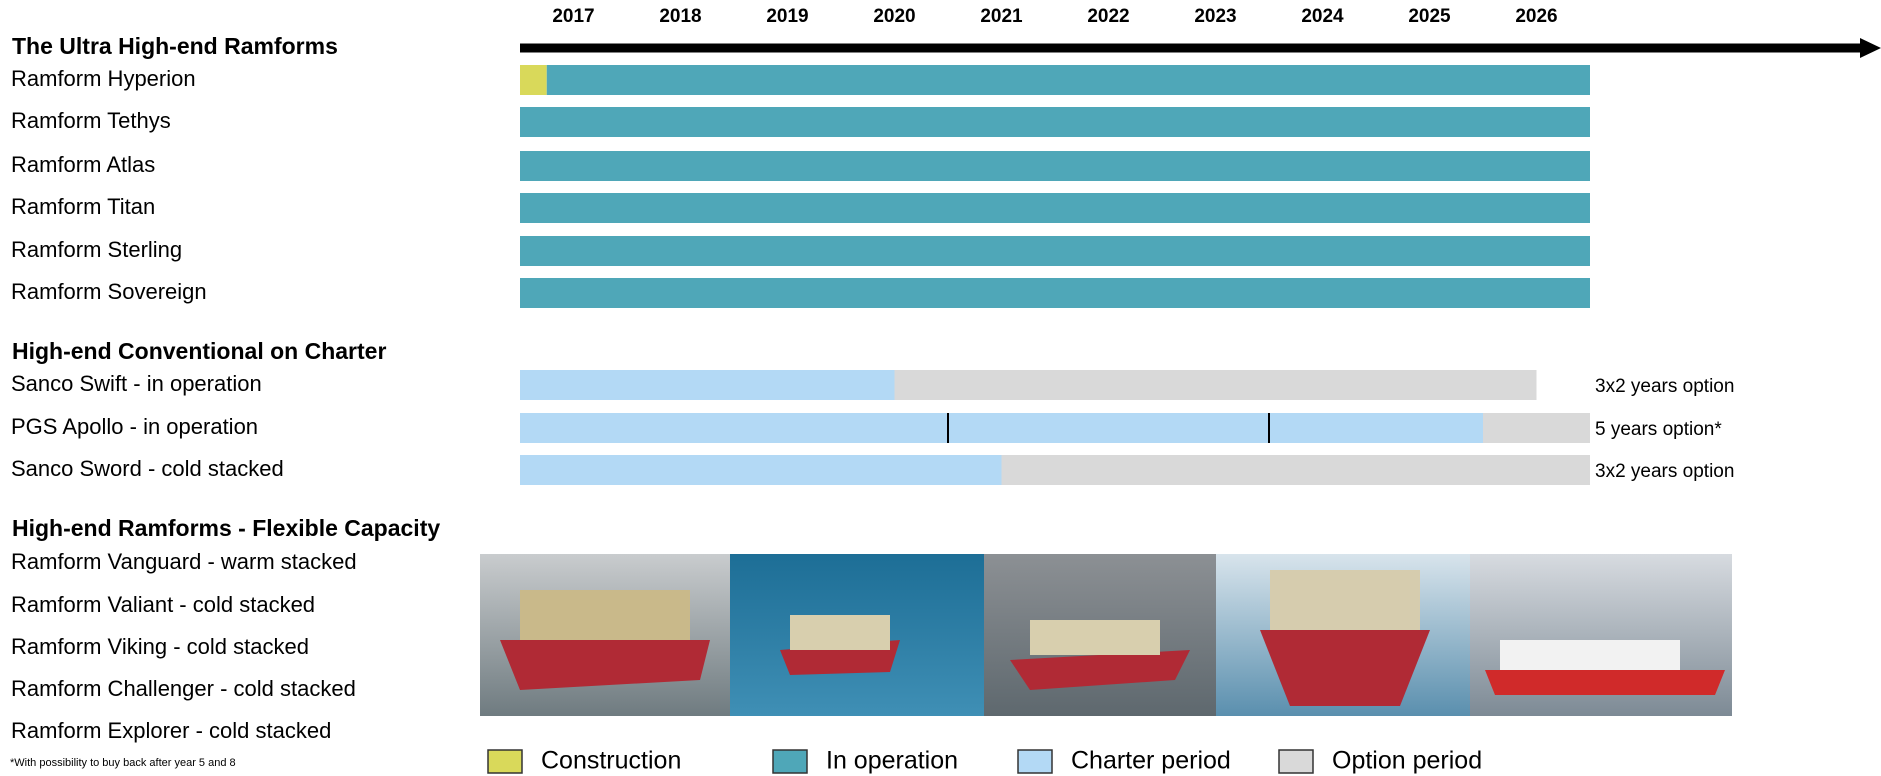 This screenshot has height=776, width=1881. What do you see at coordinates (1151, 761) in the screenshot?
I see `legend-label: Charter period` at bounding box center [1151, 761].